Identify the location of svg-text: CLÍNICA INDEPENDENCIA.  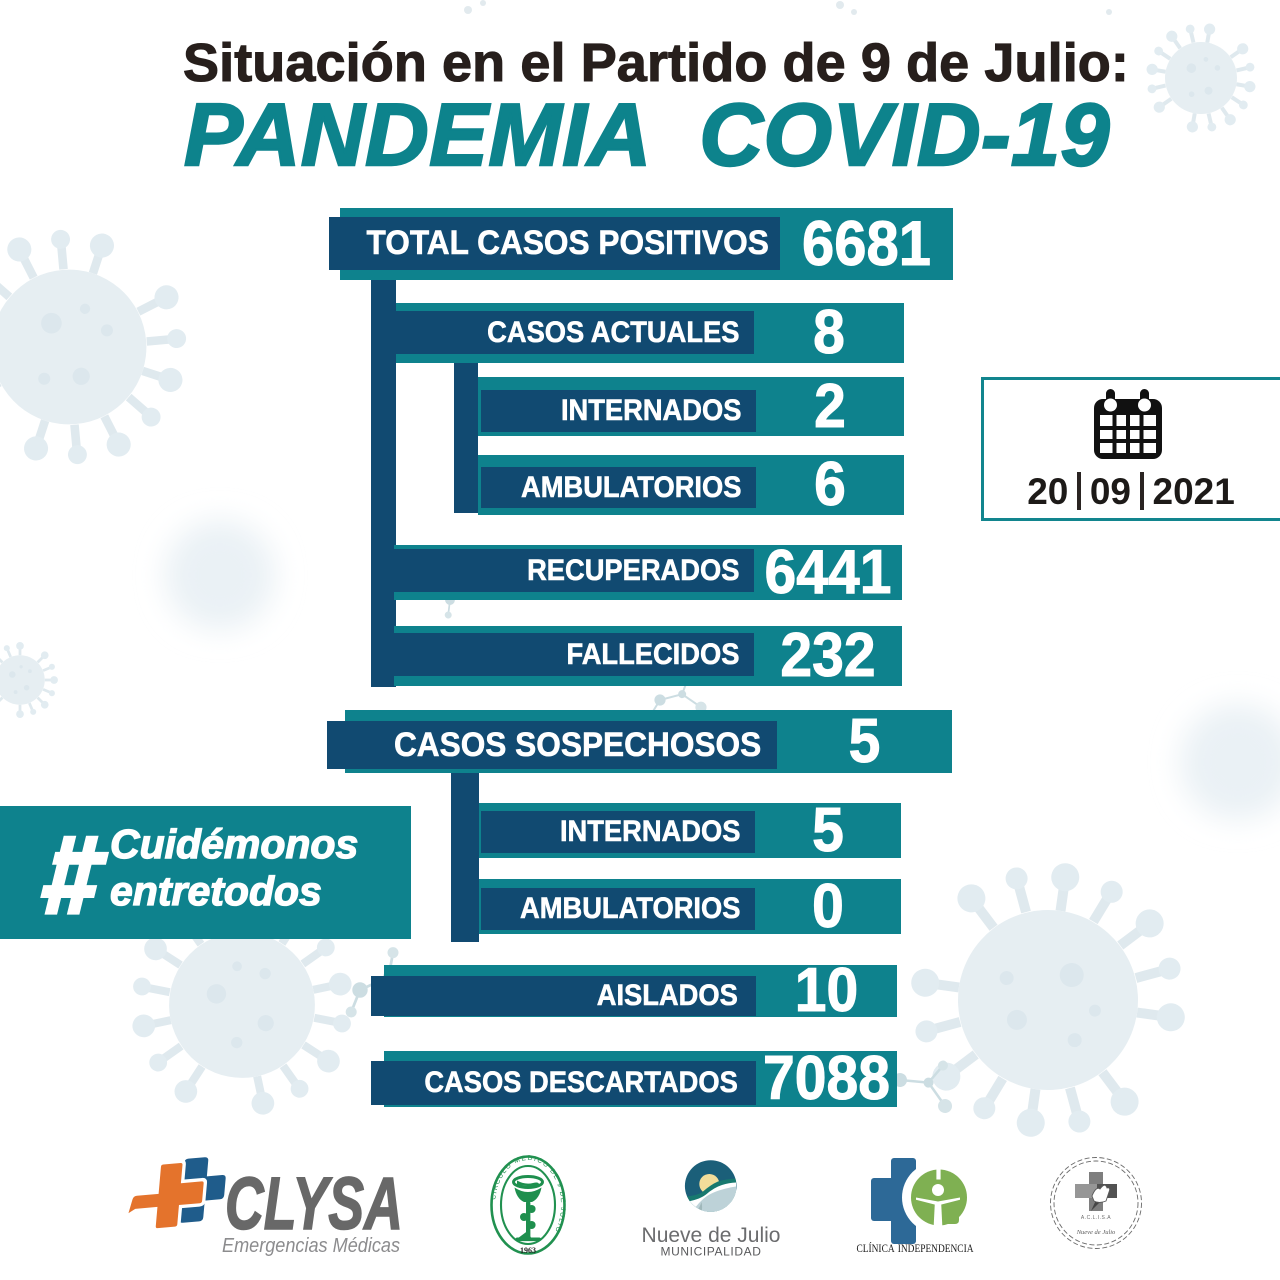
(916, 1248).